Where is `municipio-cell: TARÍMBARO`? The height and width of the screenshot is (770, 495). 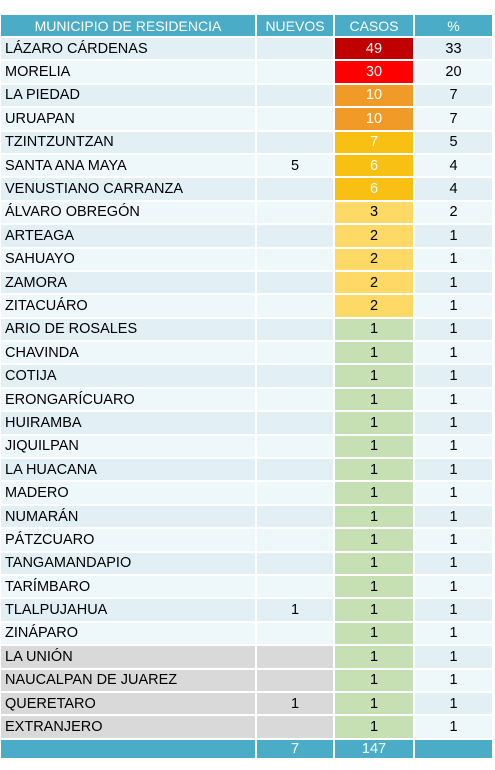
municipio-cell: TARÍMBARO is located at coordinates (129, 587).